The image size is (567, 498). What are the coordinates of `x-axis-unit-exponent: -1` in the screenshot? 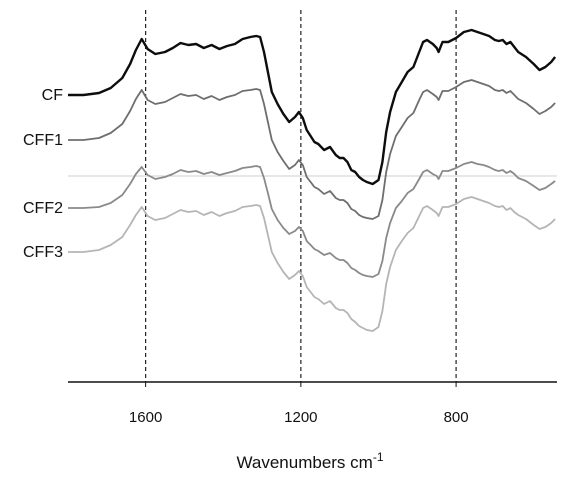 It's located at (378, 457).